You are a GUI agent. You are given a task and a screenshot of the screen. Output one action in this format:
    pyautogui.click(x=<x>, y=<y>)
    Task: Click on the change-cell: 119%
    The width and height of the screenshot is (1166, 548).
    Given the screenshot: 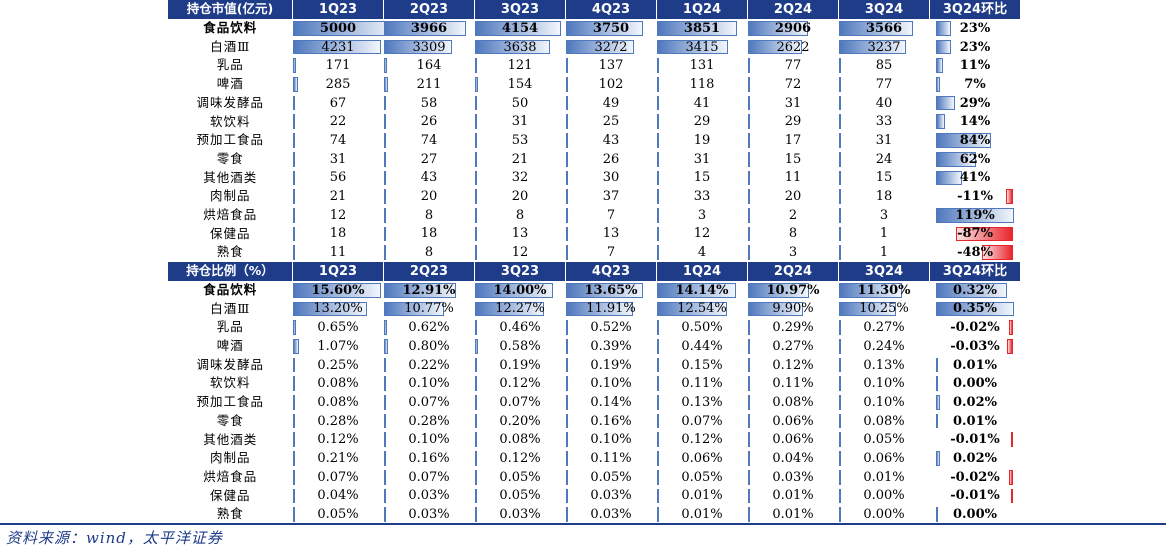 What is the action you would take?
    pyautogui.click(x=975, y=215)
    